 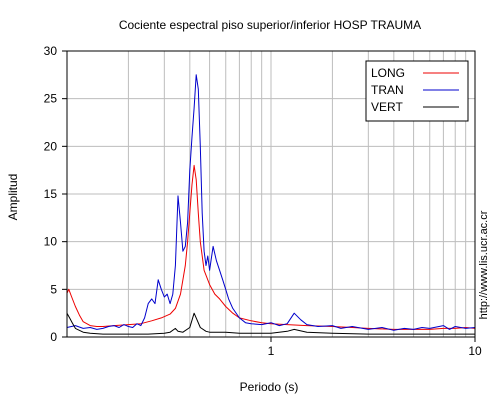 What do you see at coordinates (53, 289) in the screenshot?
I see `y-tick-label: 5` at bounding box center [53, 289].